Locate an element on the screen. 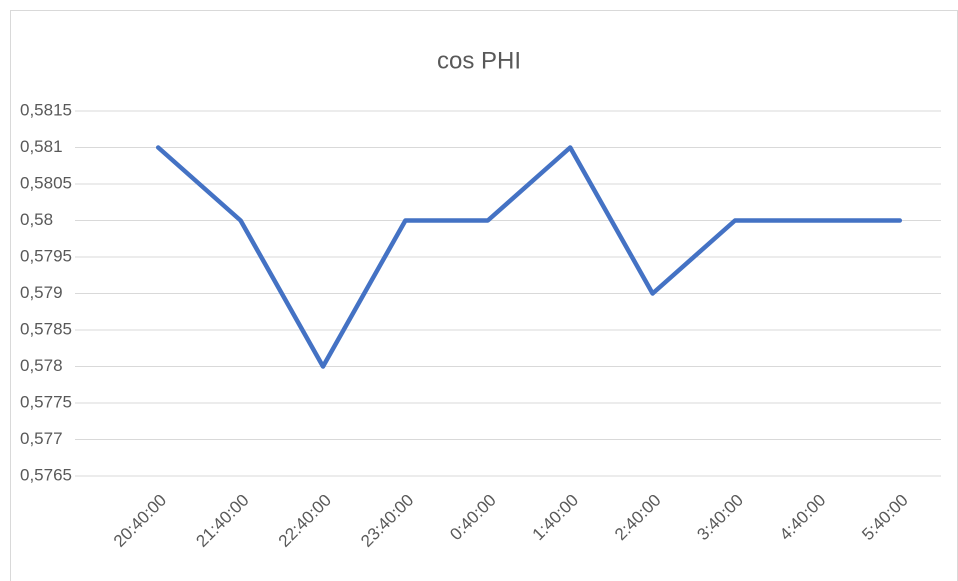  chart-title: cos PHI is located at coordinates (479, 60).